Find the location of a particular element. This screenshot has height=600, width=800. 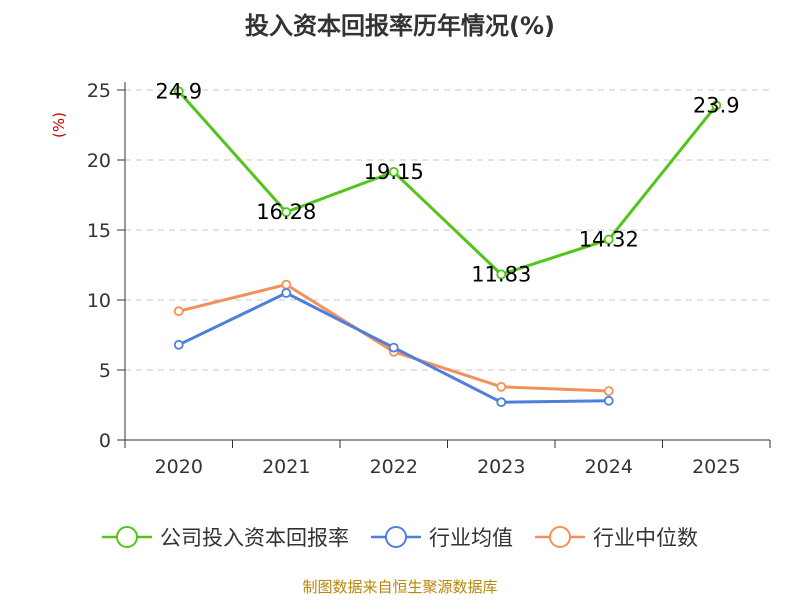

y-axis-unit: (%) is located at coordinates (59, 125).